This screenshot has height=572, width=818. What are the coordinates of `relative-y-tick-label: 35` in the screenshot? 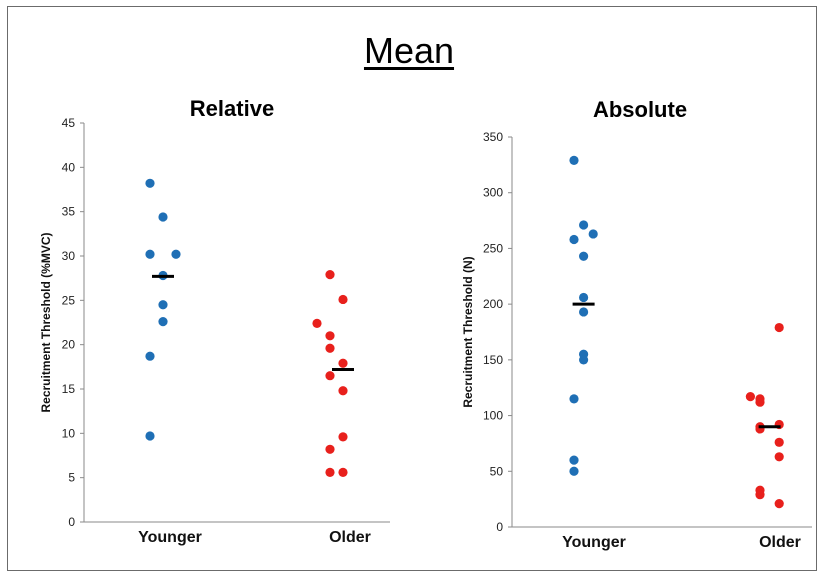 It's located at (69, 212).